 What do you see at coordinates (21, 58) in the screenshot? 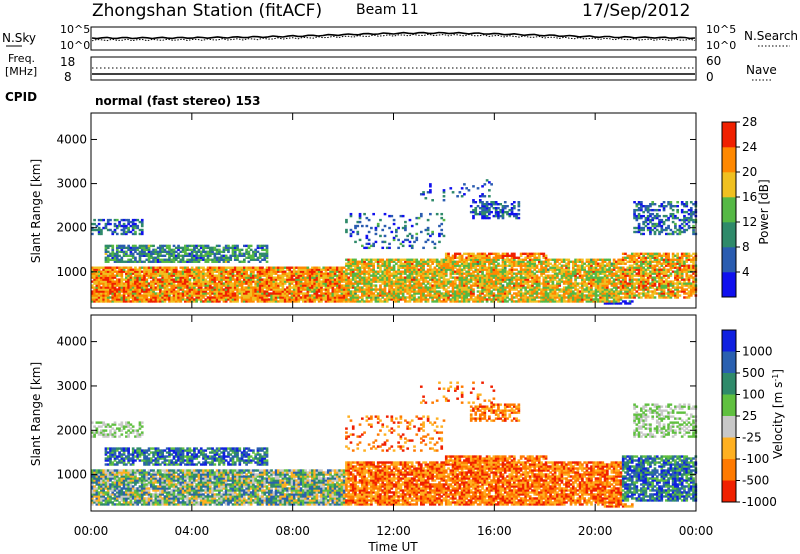
I see `freq-label: Freq.` at bounding box center [21, 58].